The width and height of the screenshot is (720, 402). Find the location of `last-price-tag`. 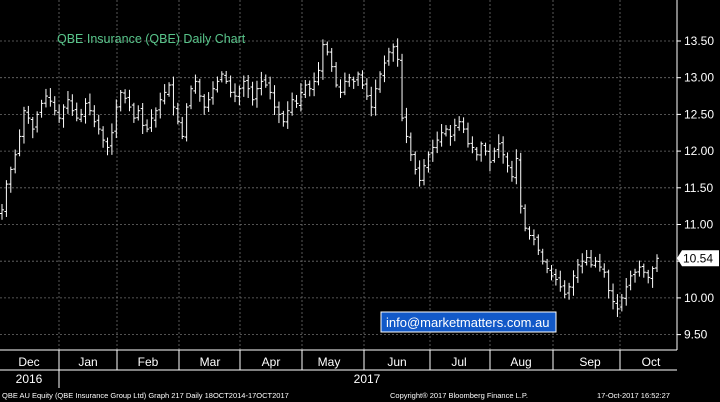

last-price-tag is located at coordinates (698, 258).